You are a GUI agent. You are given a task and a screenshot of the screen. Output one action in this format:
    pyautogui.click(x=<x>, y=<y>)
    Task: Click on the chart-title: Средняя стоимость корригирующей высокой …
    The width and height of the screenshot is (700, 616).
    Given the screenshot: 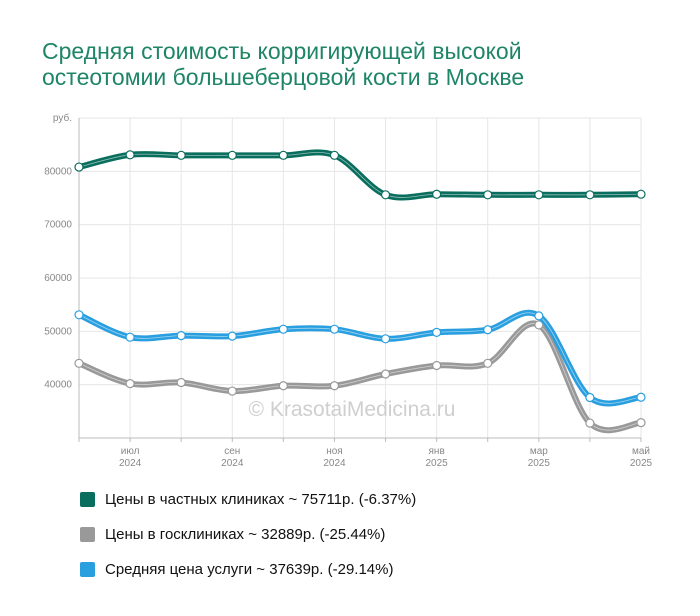 What is the action you would take?
    pyautogui.click(x=352, y=64)
    